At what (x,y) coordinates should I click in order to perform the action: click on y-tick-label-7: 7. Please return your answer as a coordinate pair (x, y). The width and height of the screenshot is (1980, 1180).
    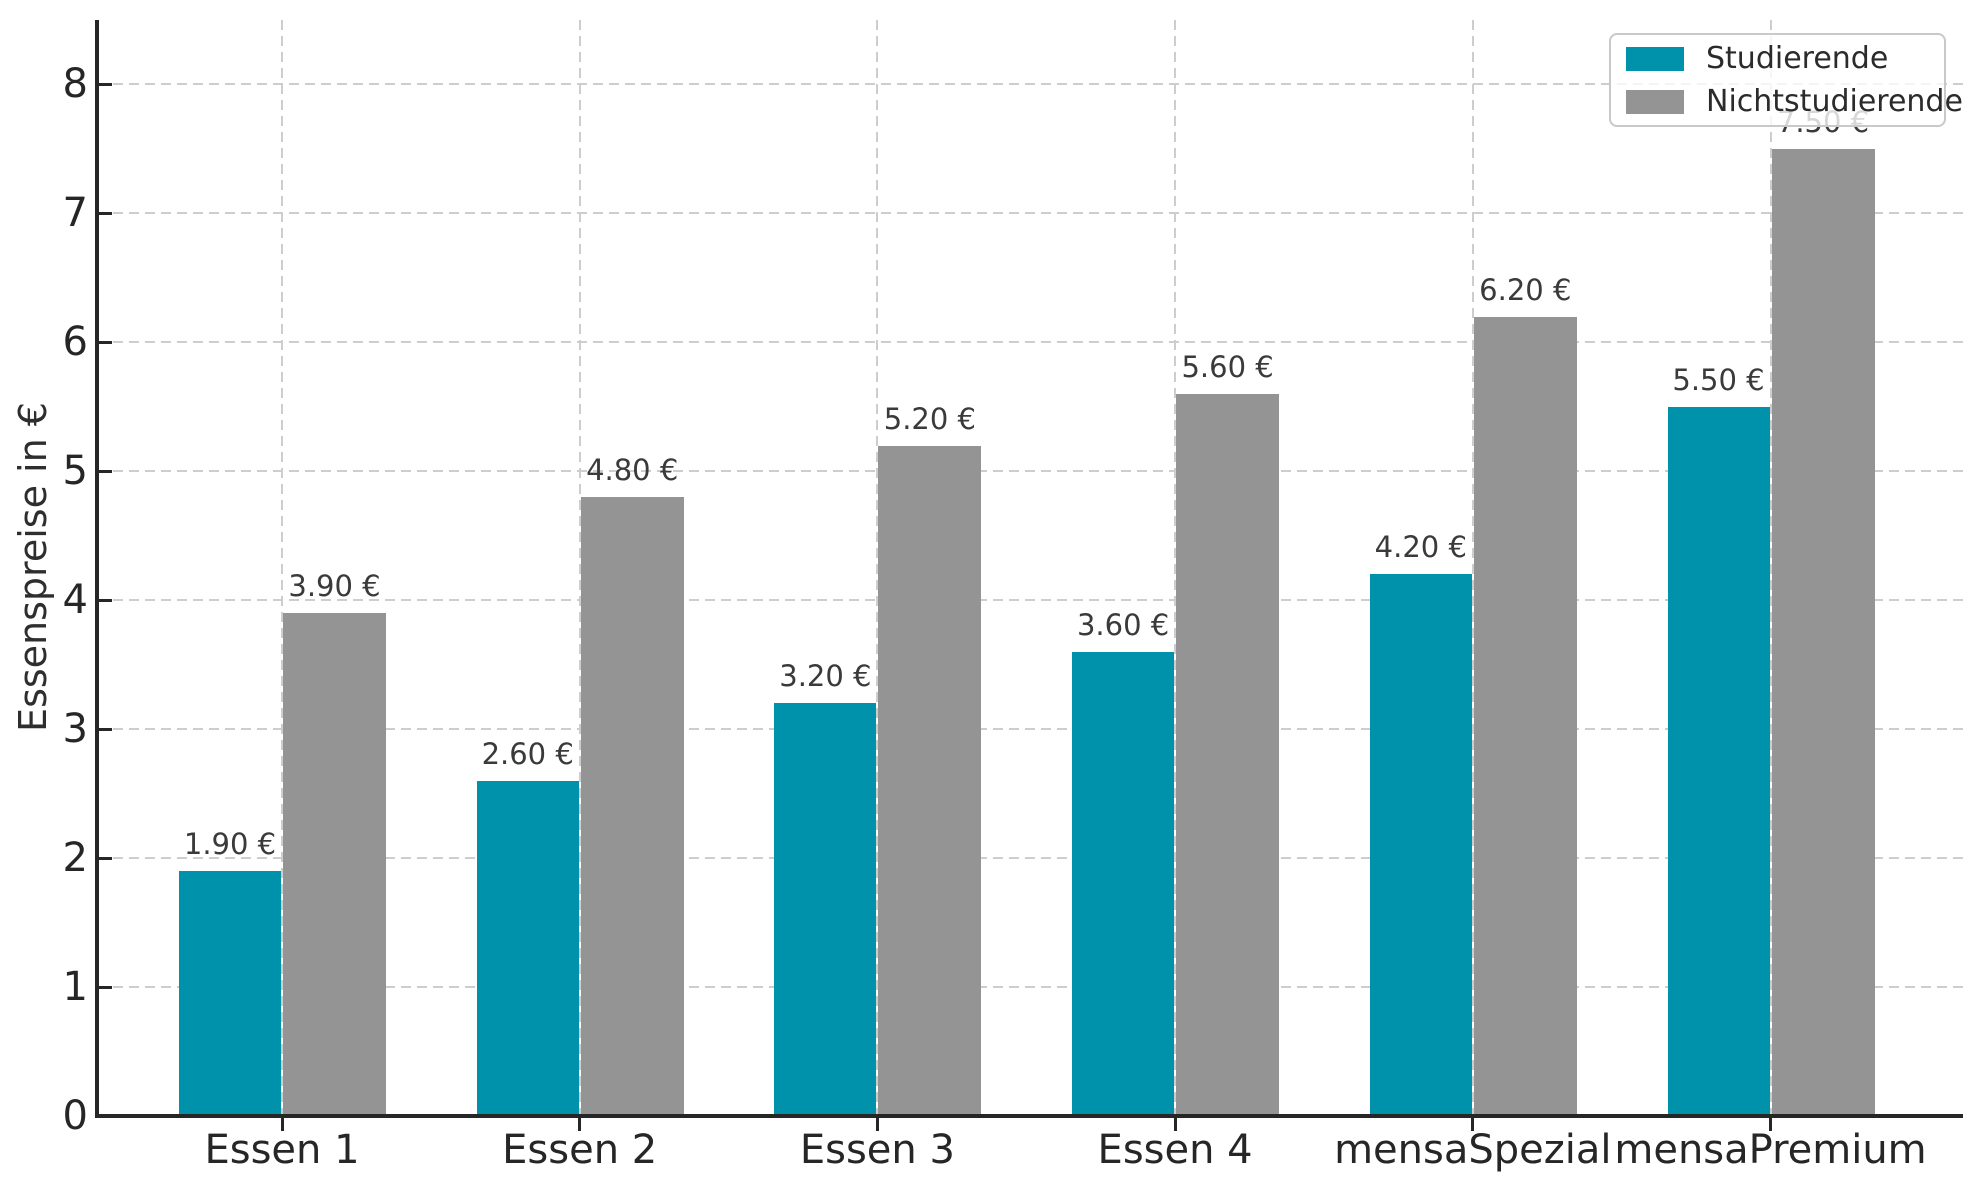
    Looking at the image, I should click on (75, 213).